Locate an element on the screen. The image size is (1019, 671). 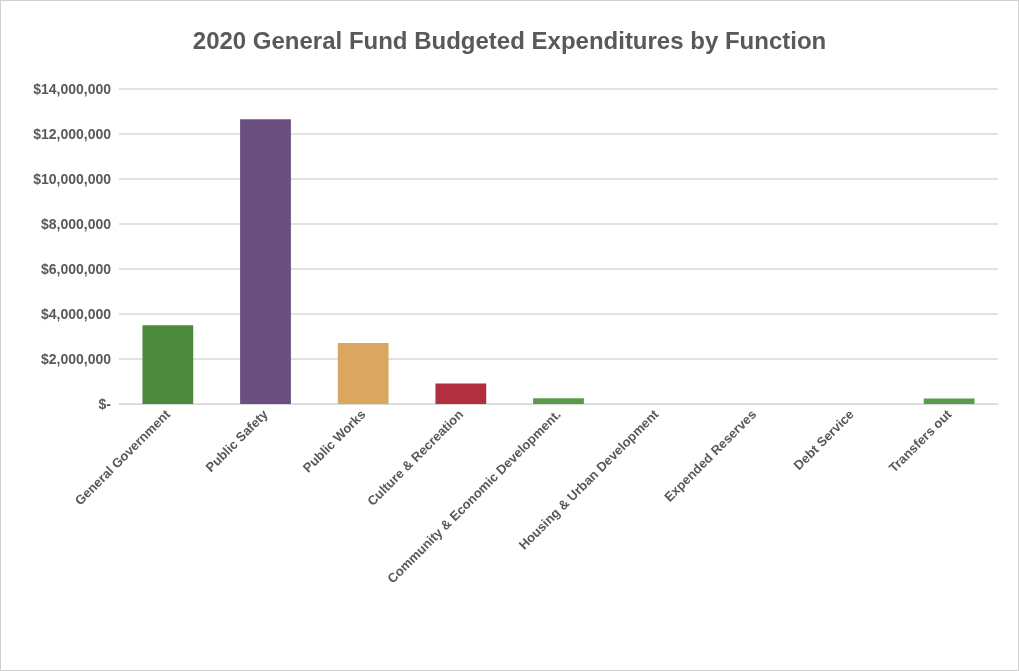
y-tick-label: $14,000,000 is located at coordinates (72, 89).